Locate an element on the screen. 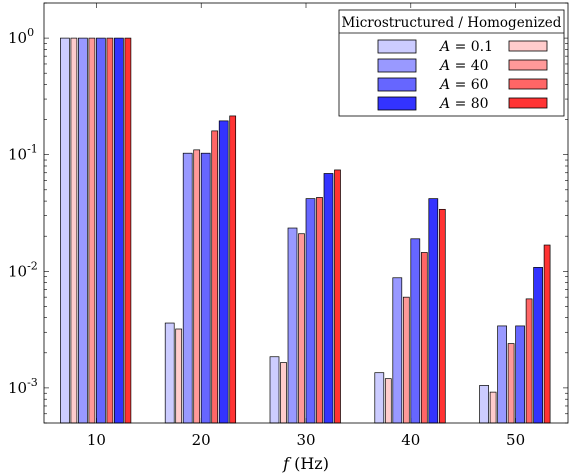  x-tick-label: 10 is located at coordinates (96, 440).